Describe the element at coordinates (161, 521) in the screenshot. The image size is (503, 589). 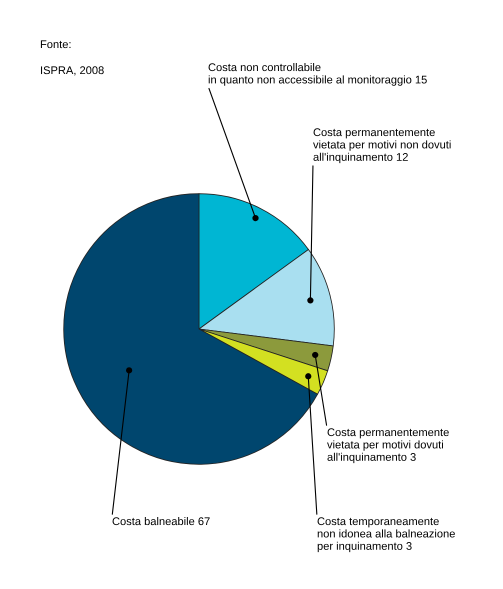
I see `slice-label: Costa balneabile 67` at that location.